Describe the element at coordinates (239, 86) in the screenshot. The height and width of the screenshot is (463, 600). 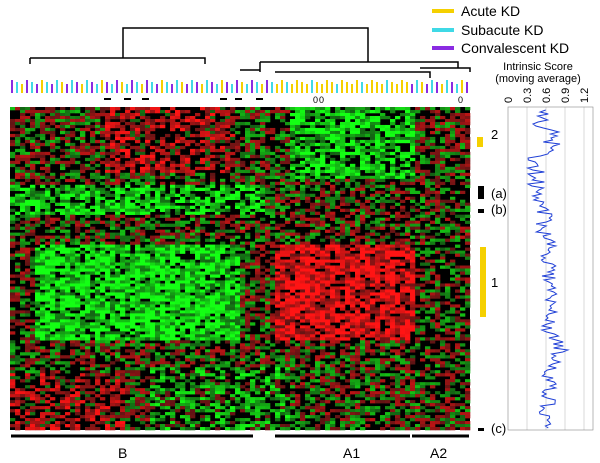
I see `dendrogram-leaves` at that location.